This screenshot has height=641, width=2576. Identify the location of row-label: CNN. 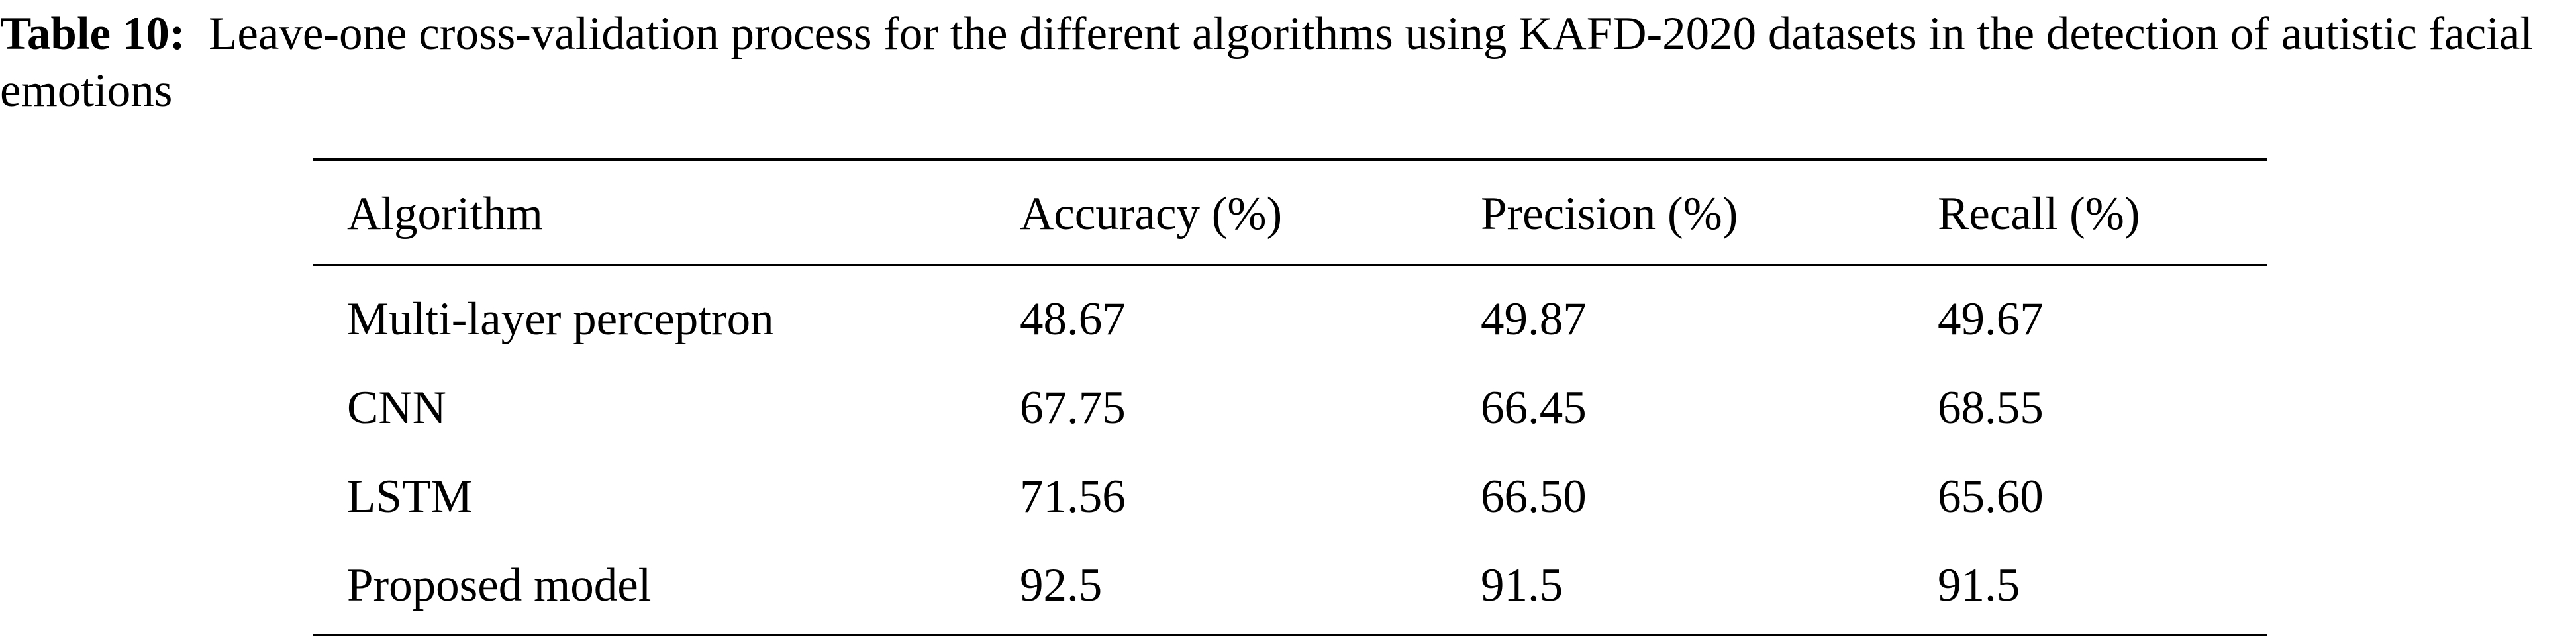
(396, 408).